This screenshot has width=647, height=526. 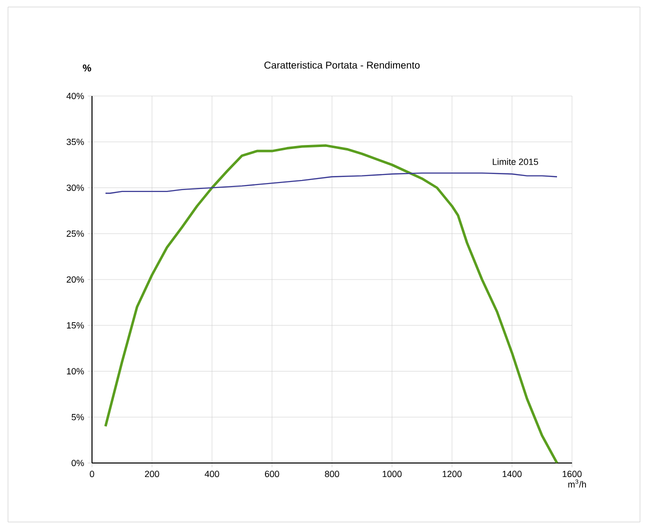 What do you see at coordinates (87, 68) in the screenshot?
I see `y-axis-title: %` at bounding box center [87, 68].